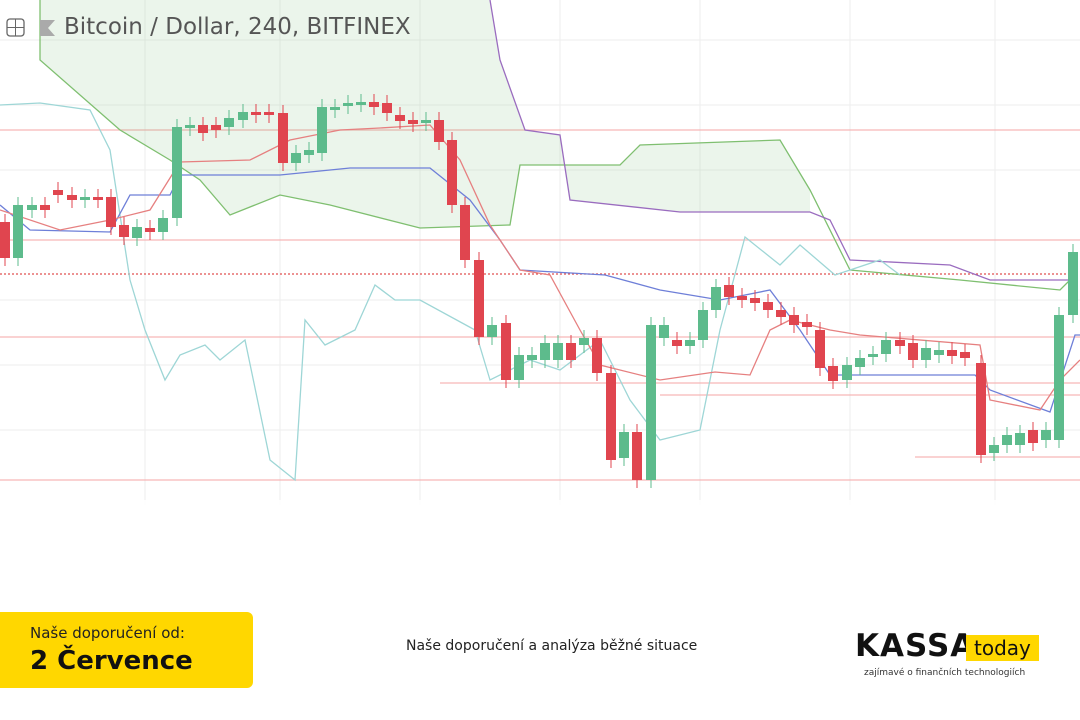  Describe the element at coordinates (552, 646) in the screenshot. I see `caption: Naše doporučení a analýza běžné situace` at that location.